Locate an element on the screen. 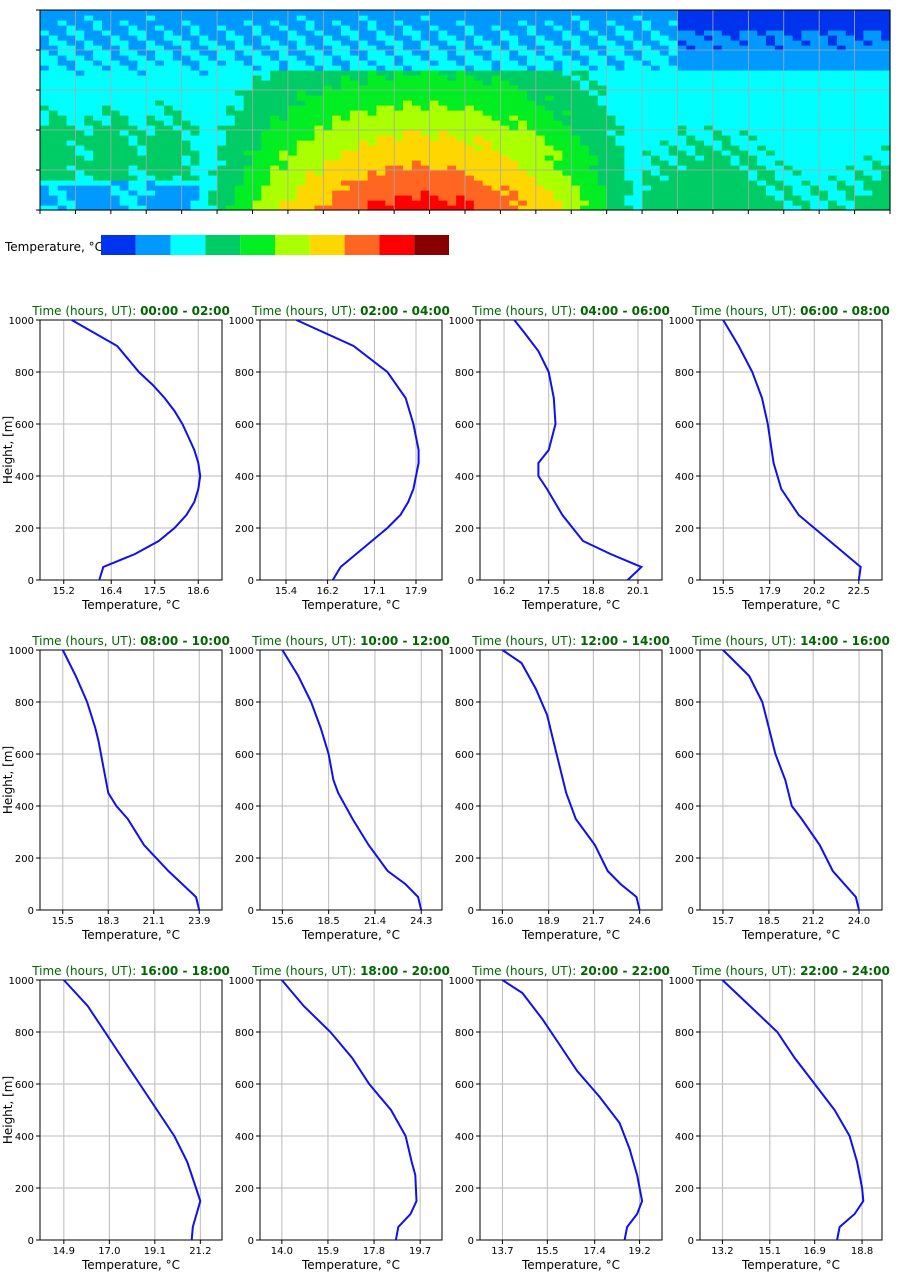  profile-y-tick-label: 1000 is located at coordinates (241, 651).